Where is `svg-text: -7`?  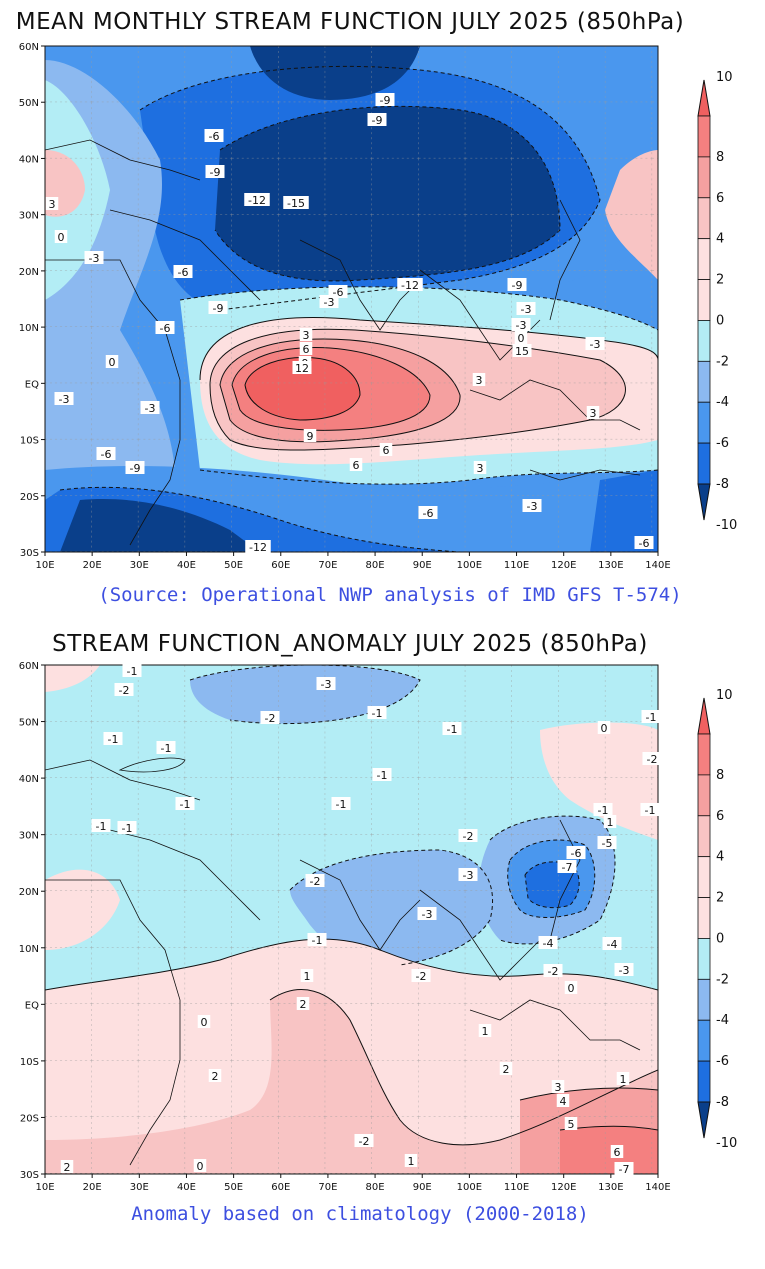 svg-text: -7 is located at coordinates (567, 867).